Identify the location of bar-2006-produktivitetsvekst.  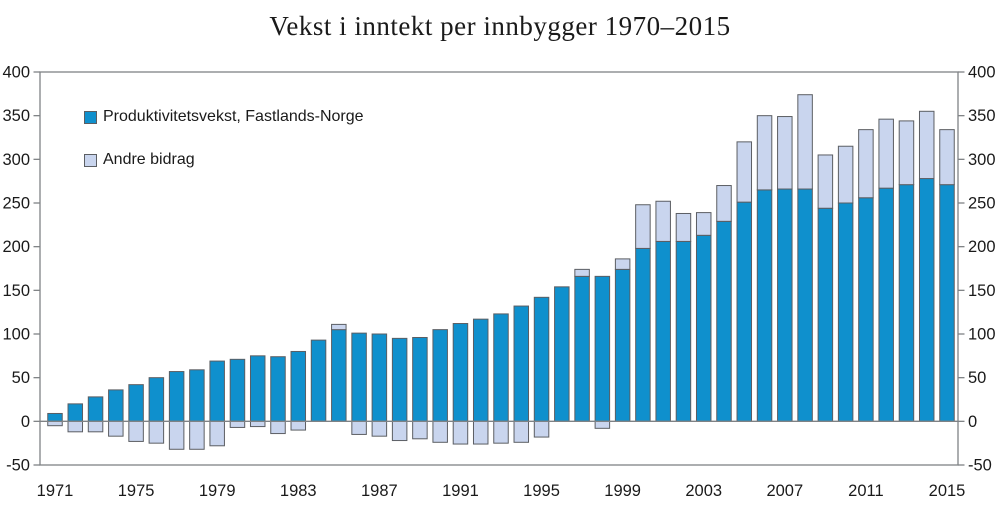
(764, 305).